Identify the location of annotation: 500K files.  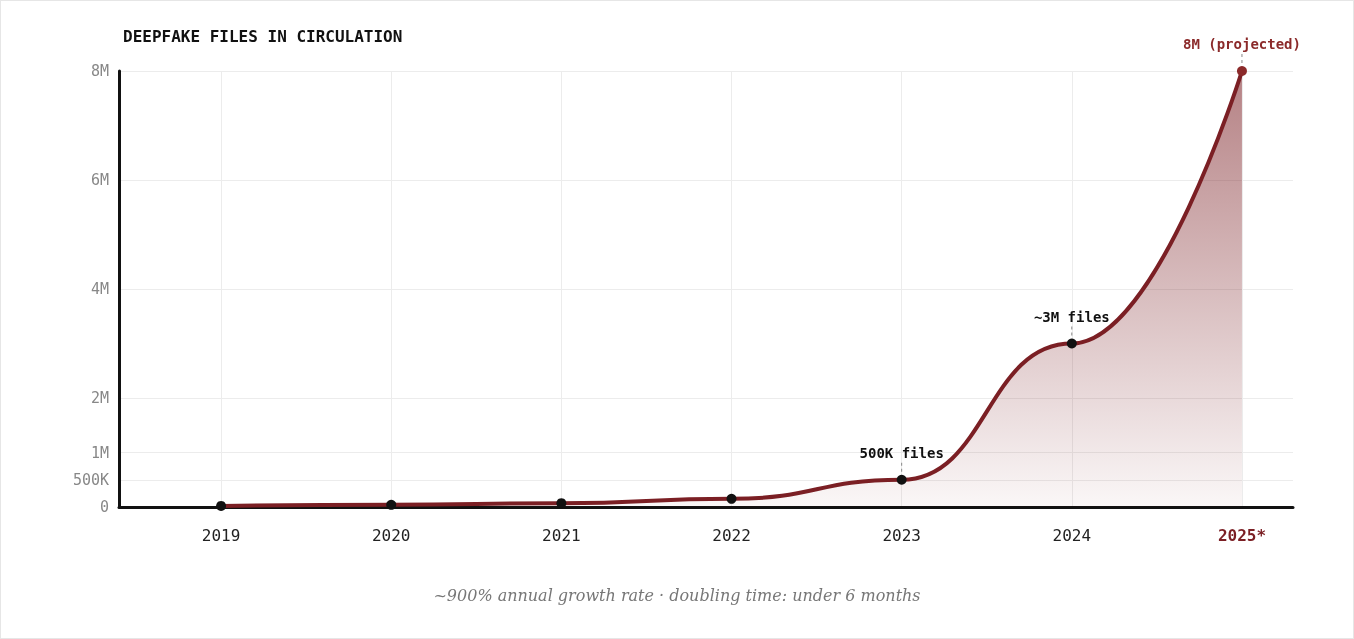
(901, 452).